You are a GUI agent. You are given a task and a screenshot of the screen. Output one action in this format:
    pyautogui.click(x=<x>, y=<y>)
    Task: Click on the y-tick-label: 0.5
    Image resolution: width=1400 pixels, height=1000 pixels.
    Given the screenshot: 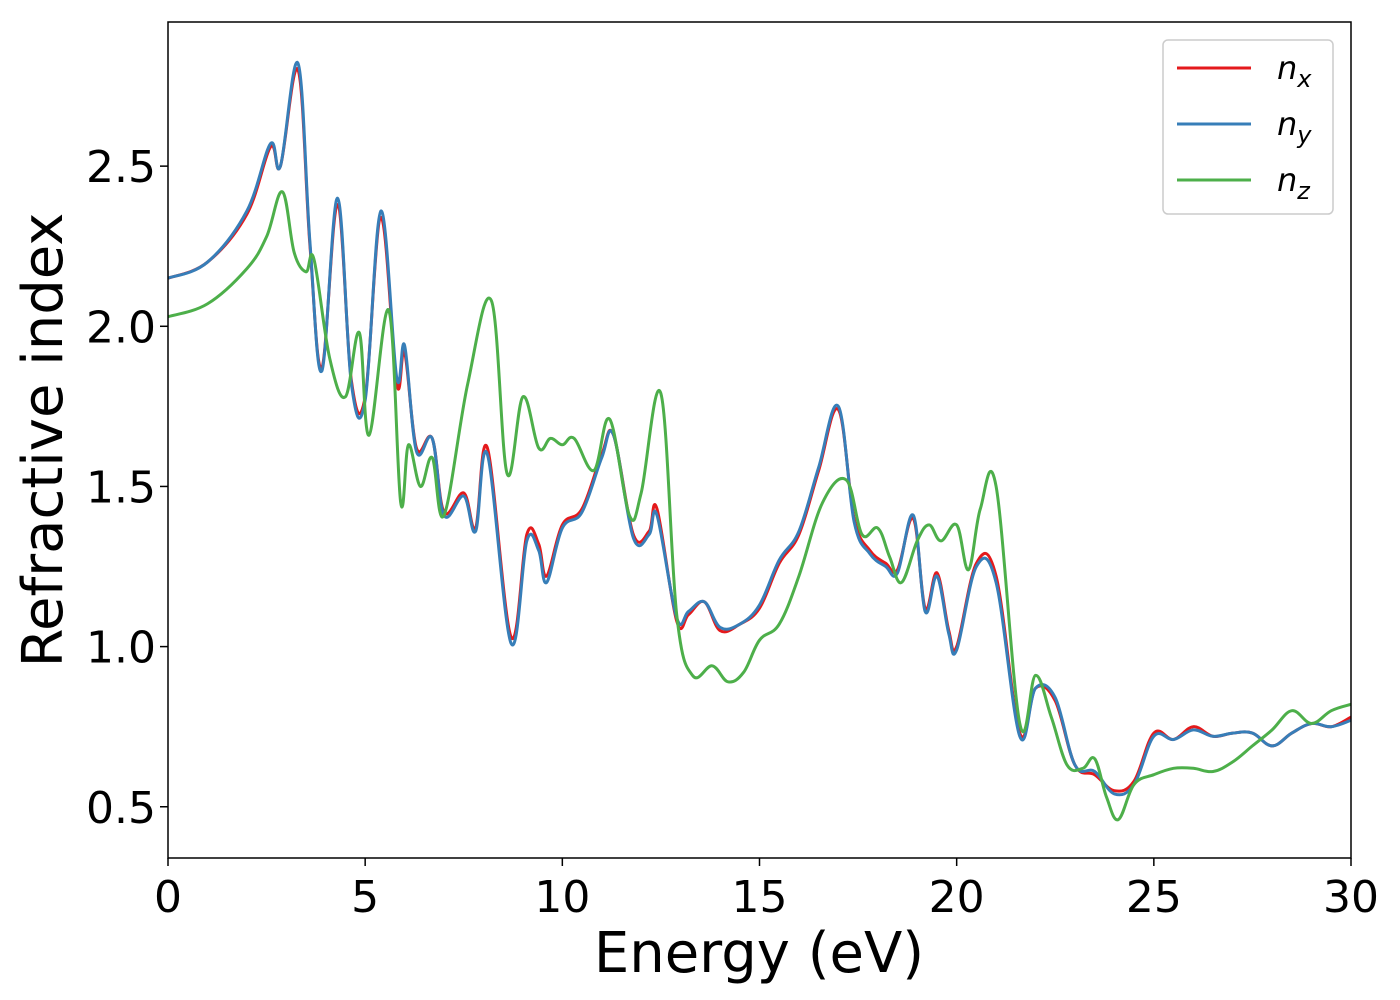 What is the action you would take?
    pyautogui.click(x=121, y=808)
    